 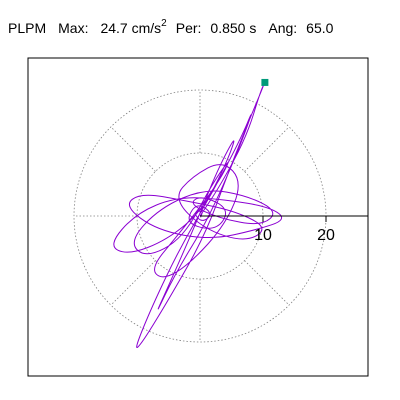 I want to click on angle-value: 65.0, so click(x=320, y=28).